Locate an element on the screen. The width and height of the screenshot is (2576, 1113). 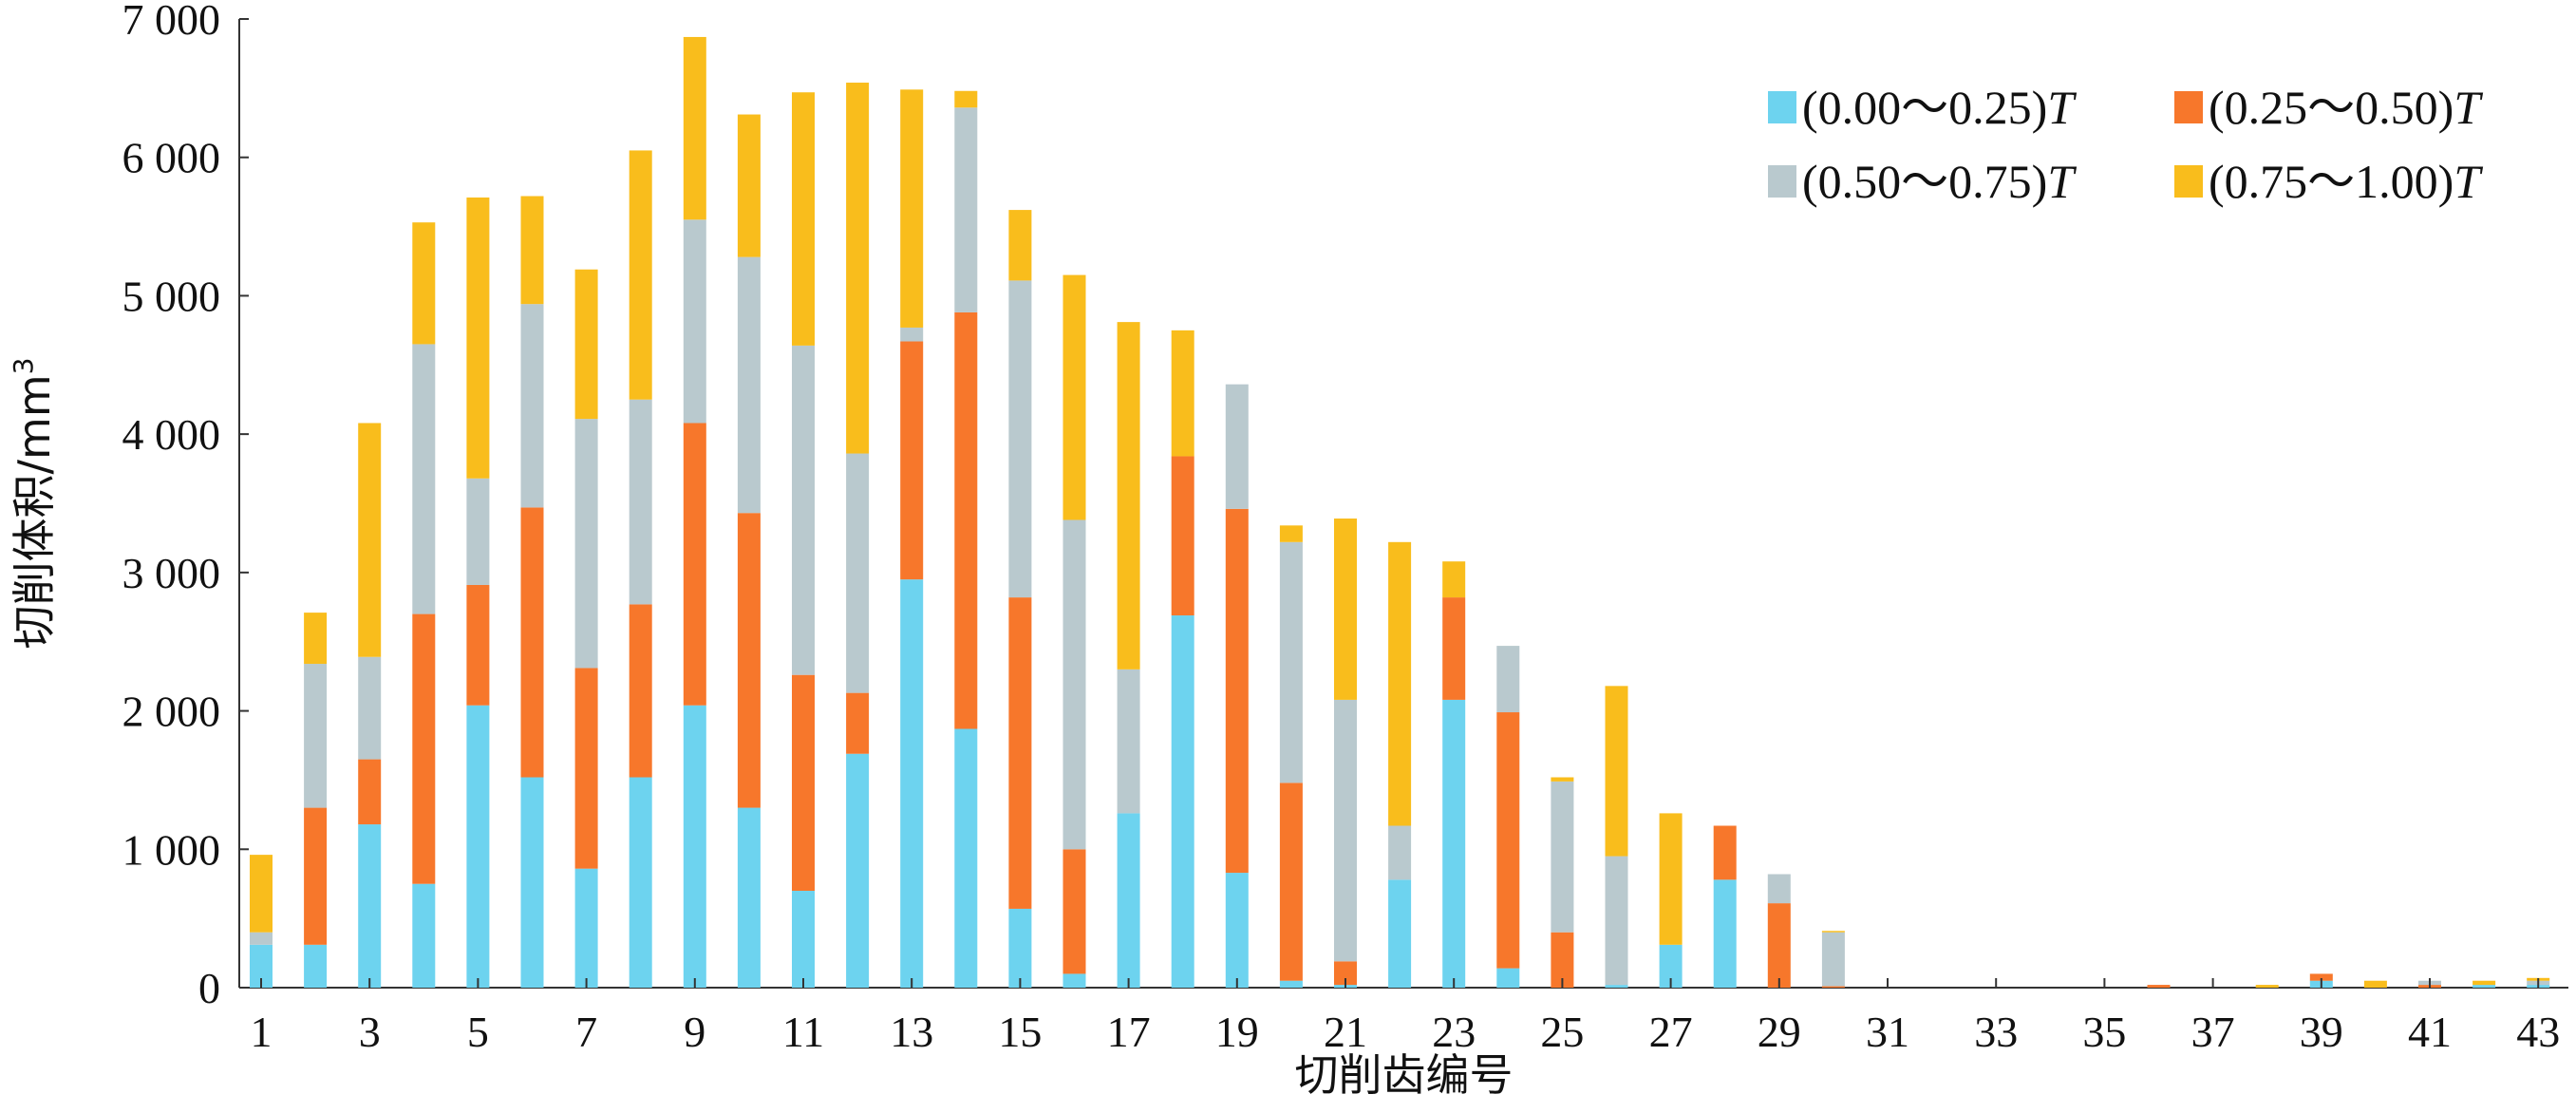
y-tick-label: 2 000 is located at coordinates (171, 712).